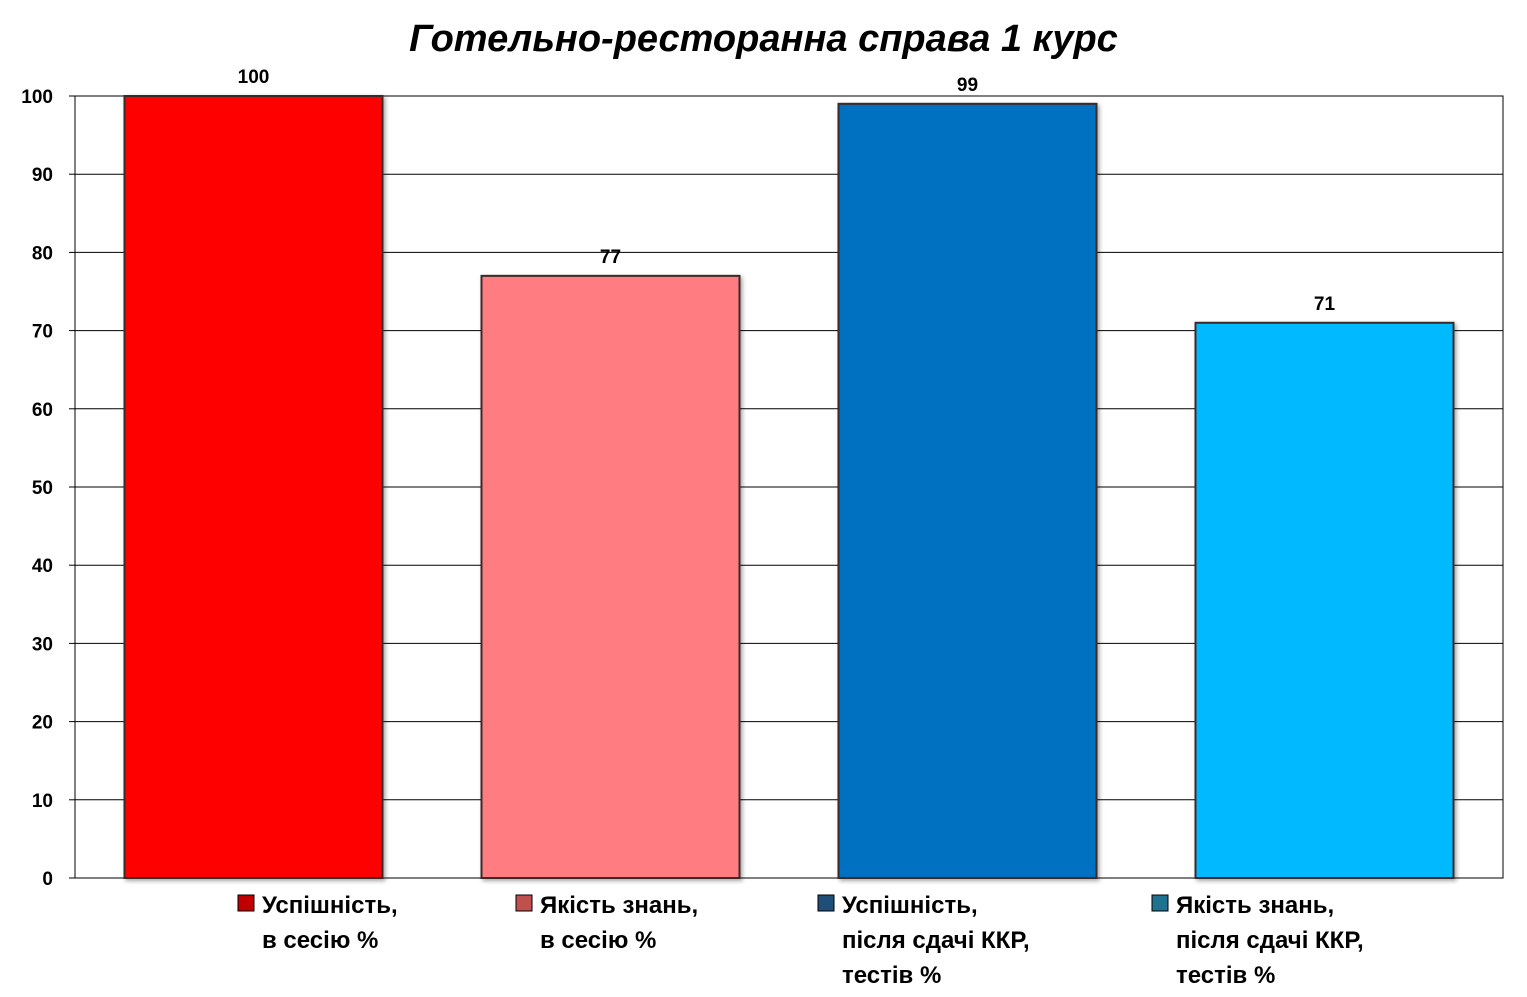 Image resolution: width=1527 pixels, height=997 pixels. What do you see at coordinates (42, 332) in the screenshot?
I see `y-tick-label: 70` at bounding box center [42, 332].